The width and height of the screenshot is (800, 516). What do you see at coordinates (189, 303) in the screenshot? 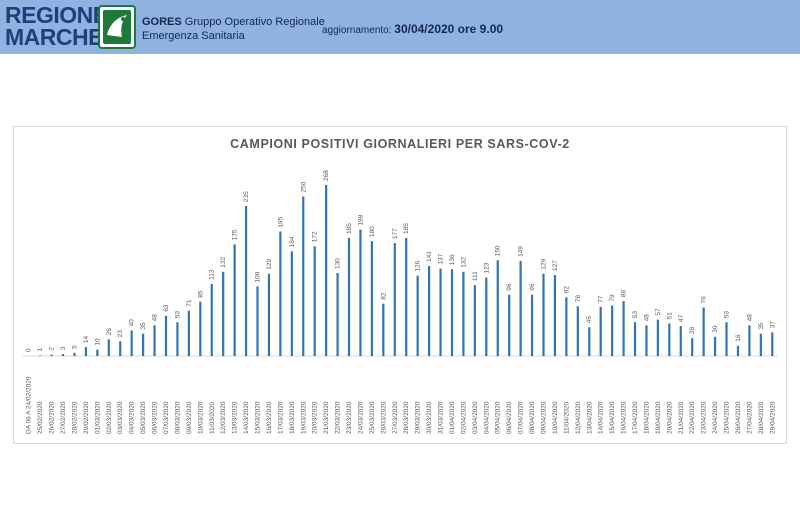
I see `data-label: 71` at bounding box center [189, 303].